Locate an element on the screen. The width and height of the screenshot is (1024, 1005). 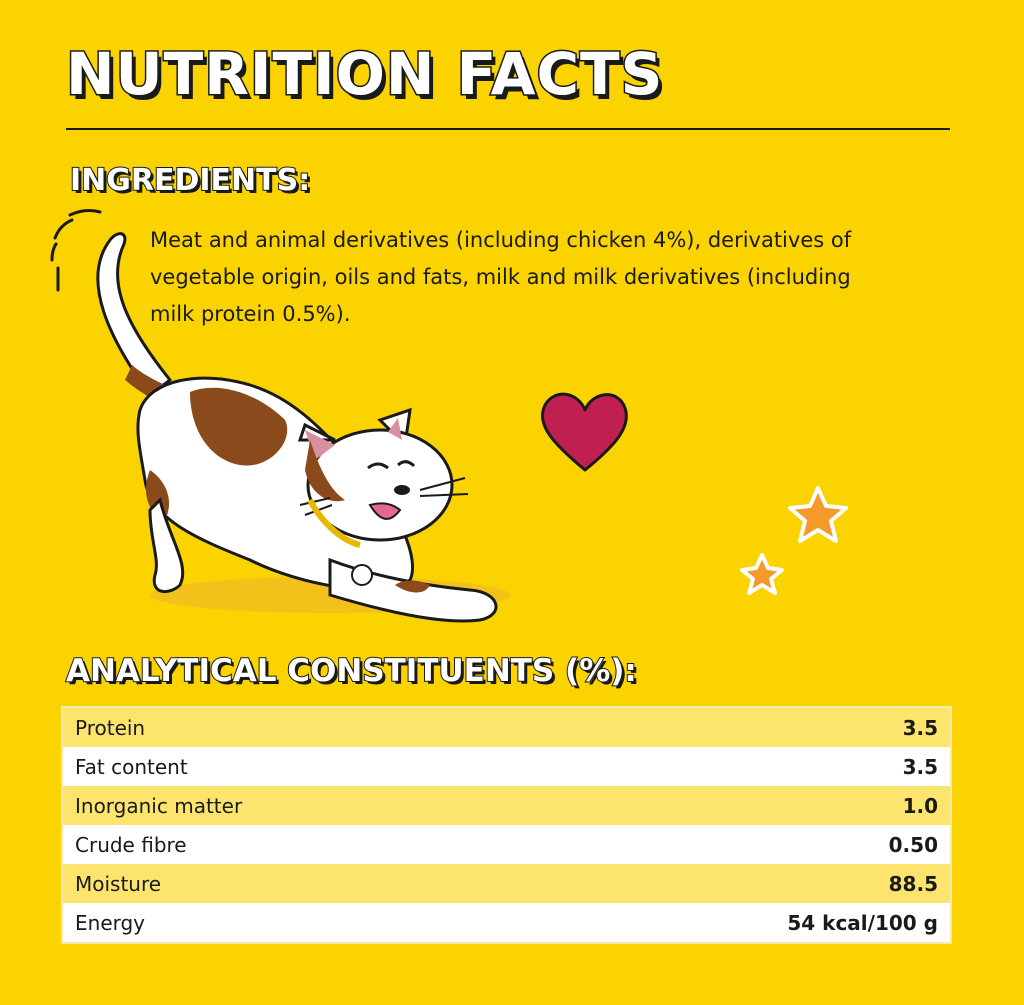
star-icon is located at coordinates (818, 514).